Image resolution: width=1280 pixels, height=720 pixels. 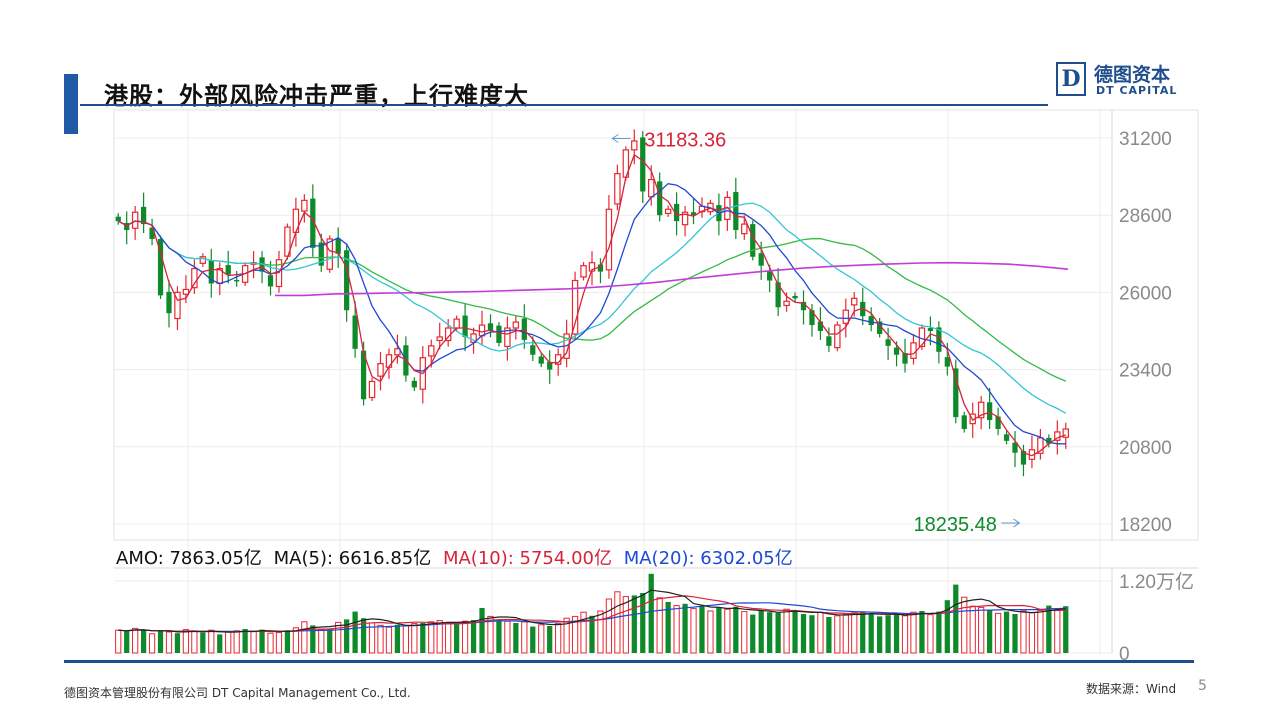 What do you see at coordinates (708, 558) in the screenshot?
I see `legend-ma20: MA(20): 6302.05亿` at bounding box center [708, 558].